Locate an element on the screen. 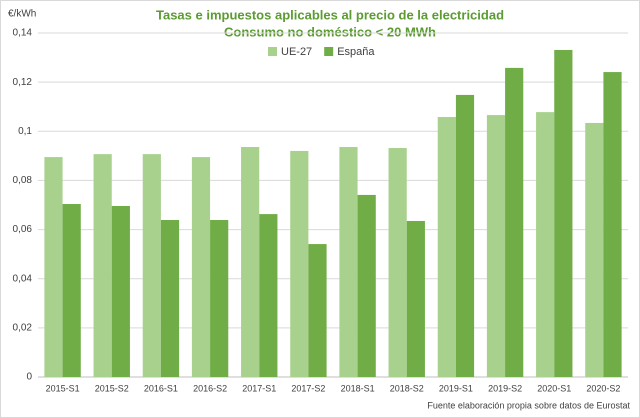  x-tick-label: 2019-S2 is located at coordinates (505, 388).